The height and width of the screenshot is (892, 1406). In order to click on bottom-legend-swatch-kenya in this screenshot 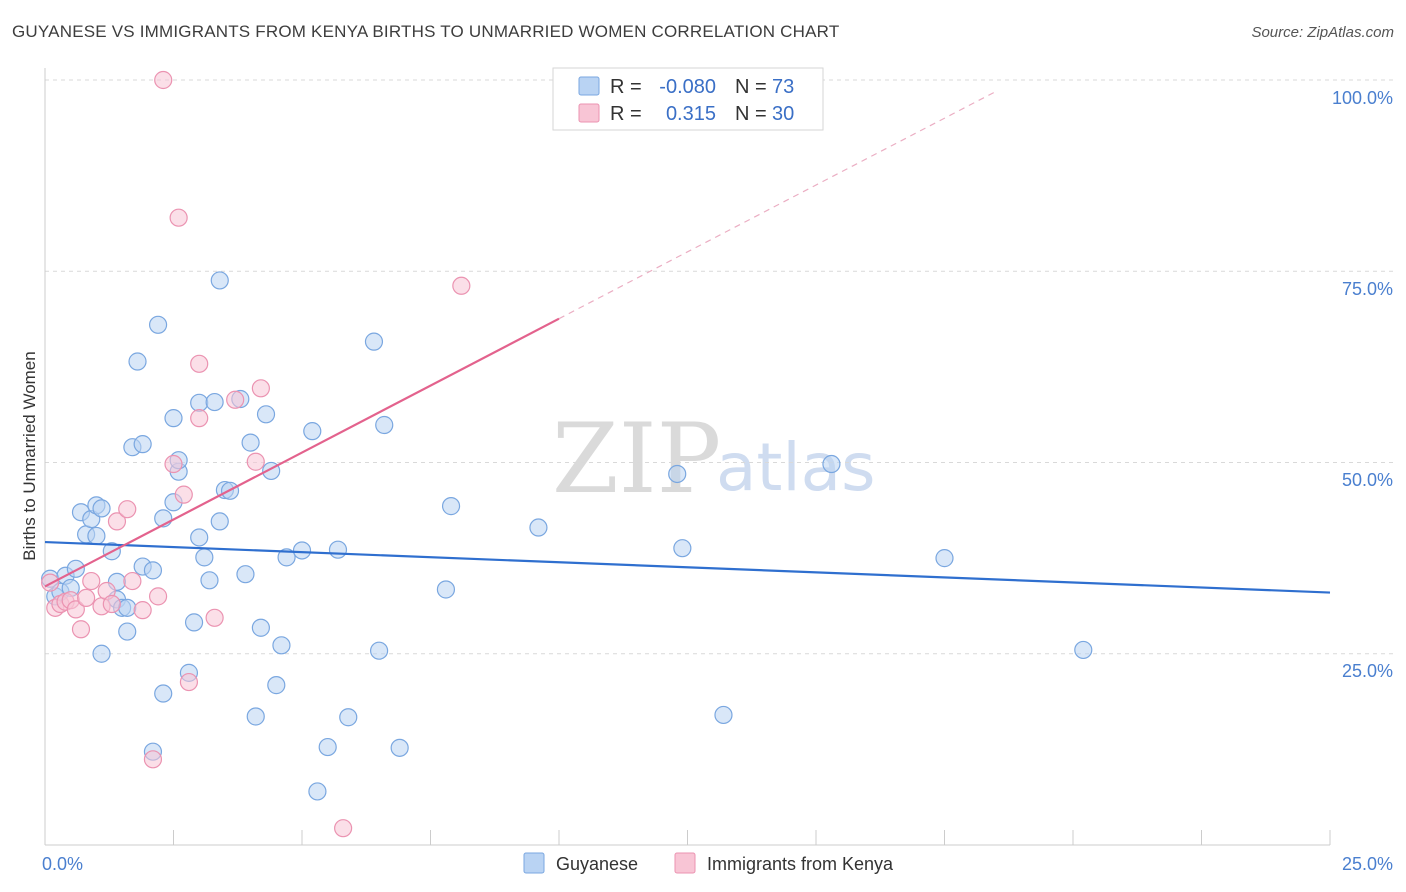, I will do `click(685, 863)`.